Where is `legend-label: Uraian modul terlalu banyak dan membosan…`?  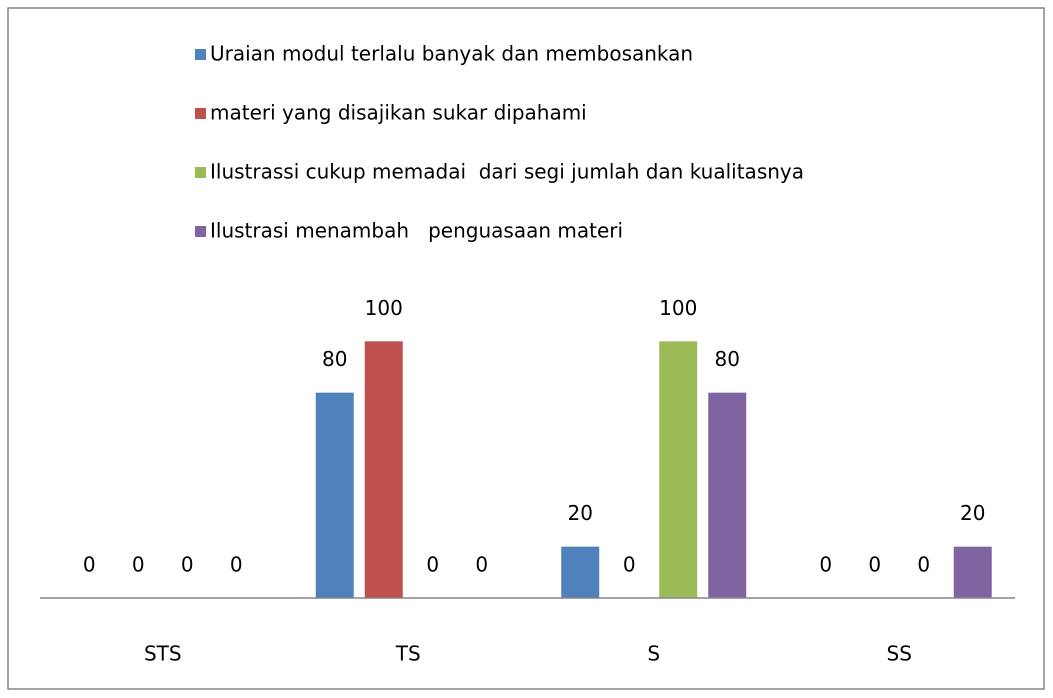 legend-label: Uraian modul terlalu banyak dan membosan… is located at coordinates (451, 54).